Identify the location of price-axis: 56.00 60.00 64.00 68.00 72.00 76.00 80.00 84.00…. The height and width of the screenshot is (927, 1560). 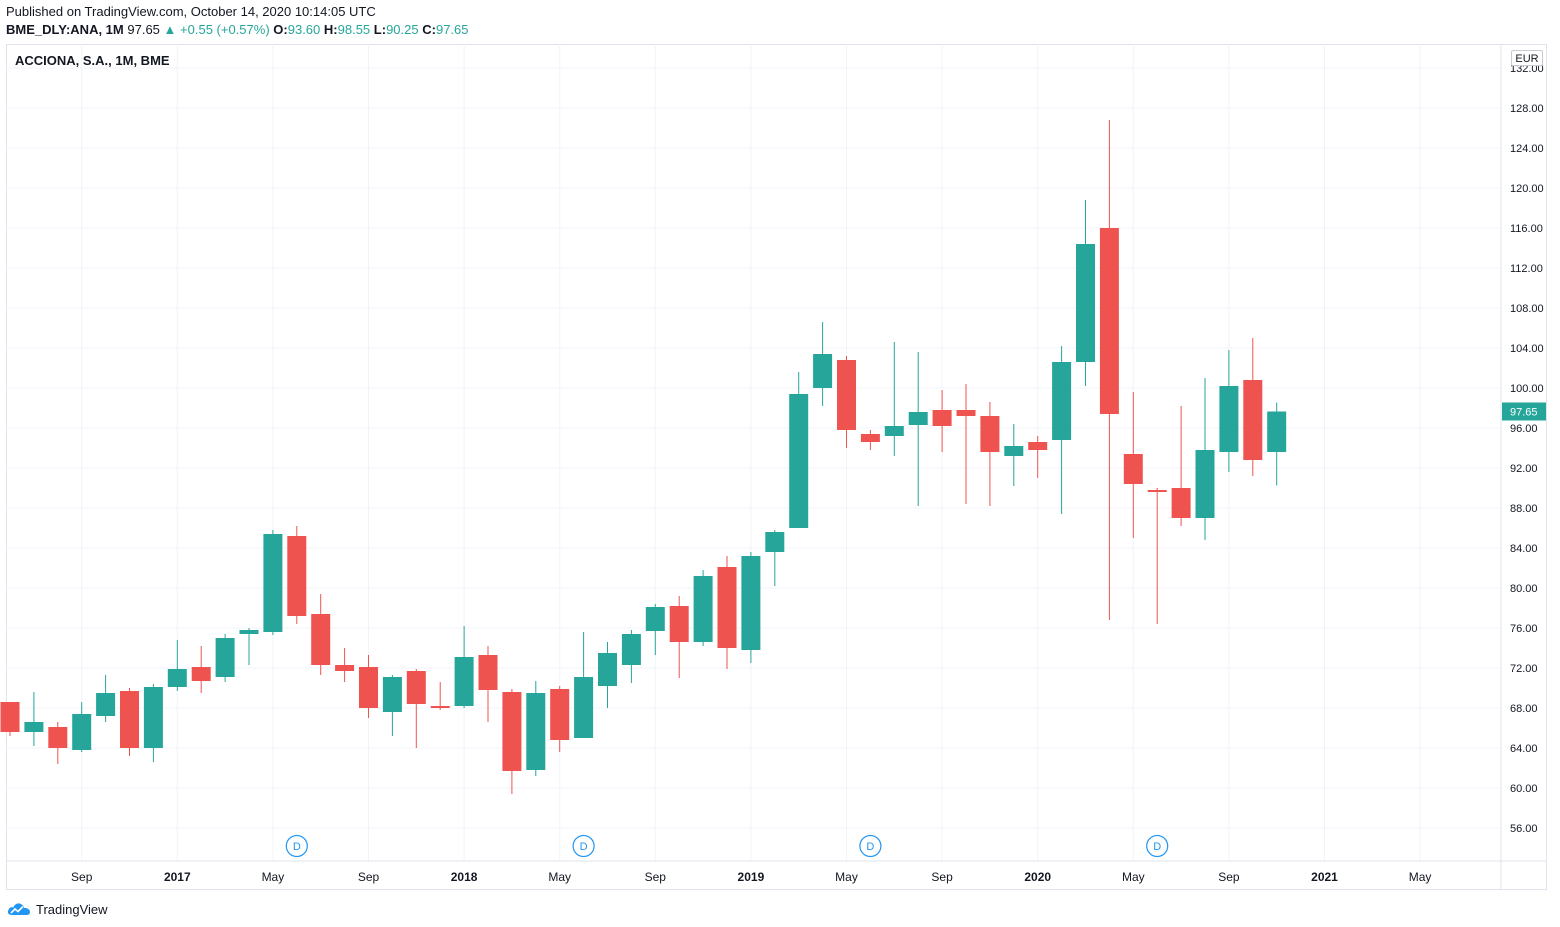
(1527, 449).